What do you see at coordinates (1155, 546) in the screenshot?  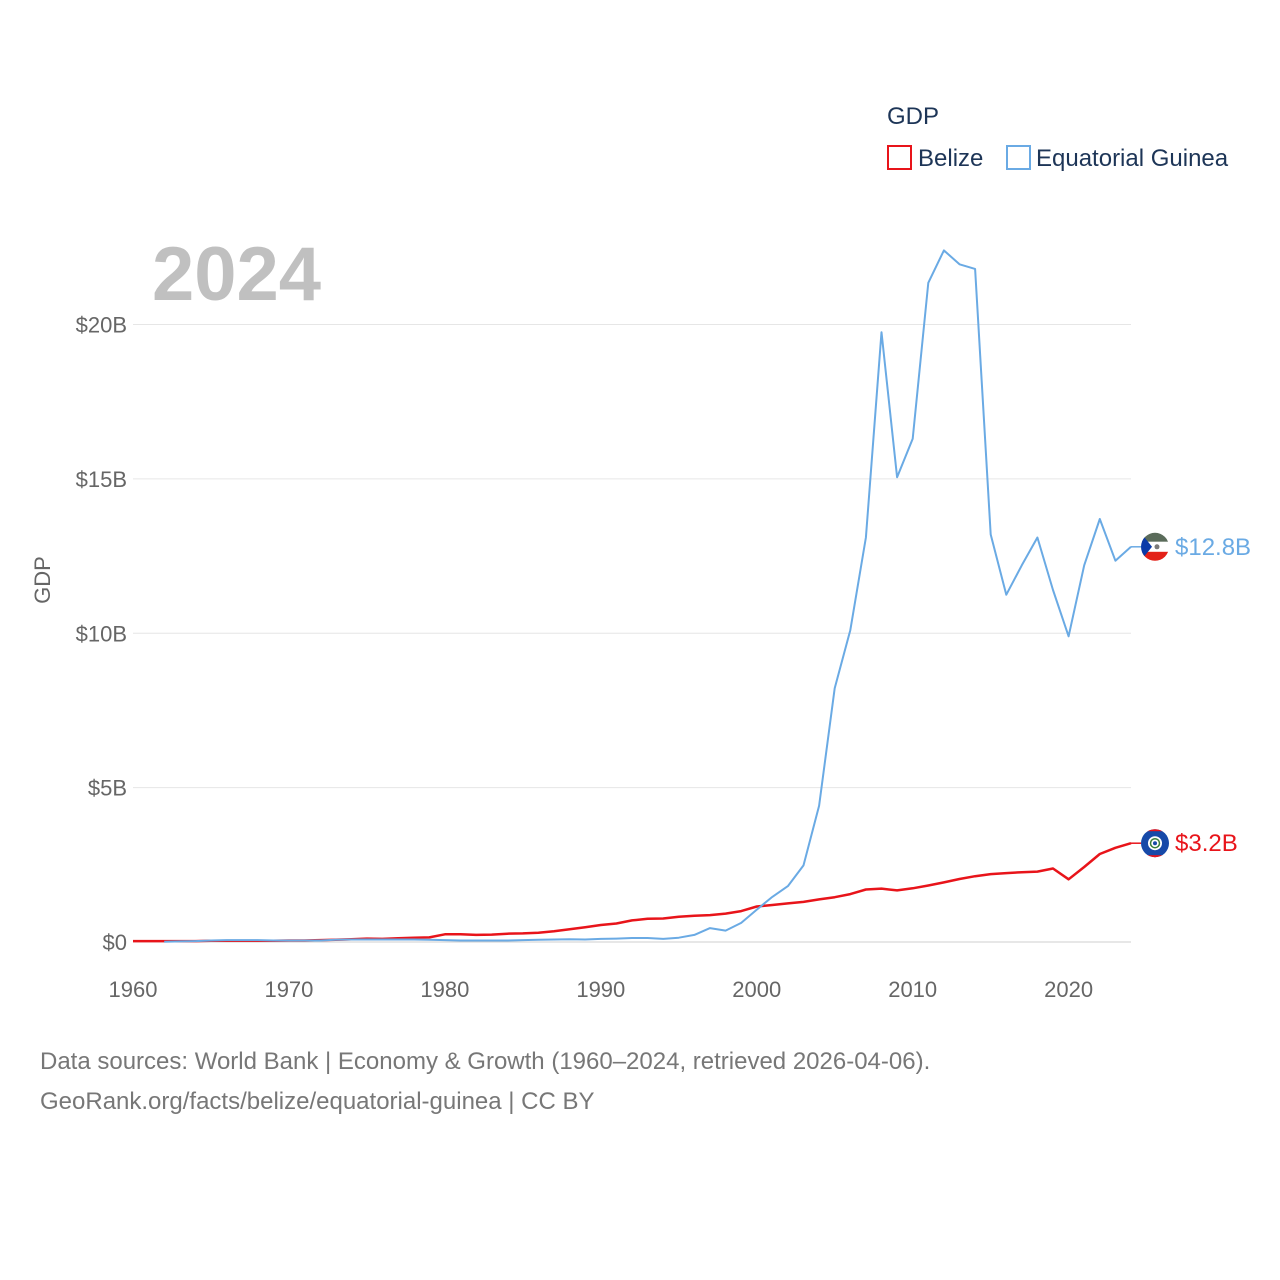 I see `equatorial-guinea-flag-icon` at bounding box center [1155, 546].